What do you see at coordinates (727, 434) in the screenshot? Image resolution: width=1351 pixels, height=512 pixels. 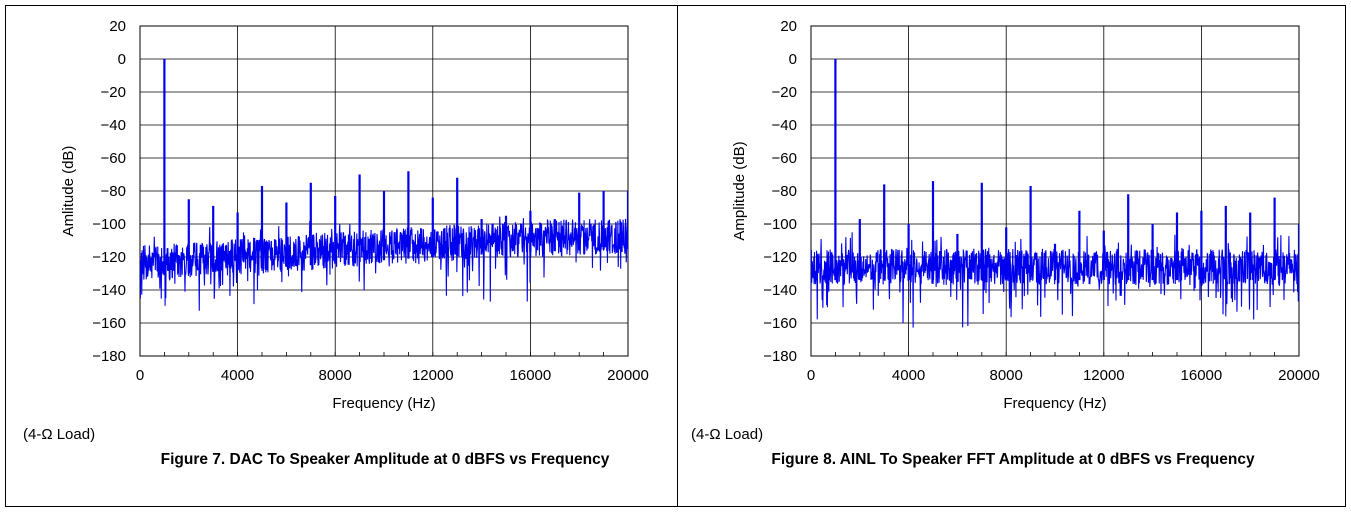 I see `load-note-8: (4-Ω Load)` at bounding box center [727, 434].